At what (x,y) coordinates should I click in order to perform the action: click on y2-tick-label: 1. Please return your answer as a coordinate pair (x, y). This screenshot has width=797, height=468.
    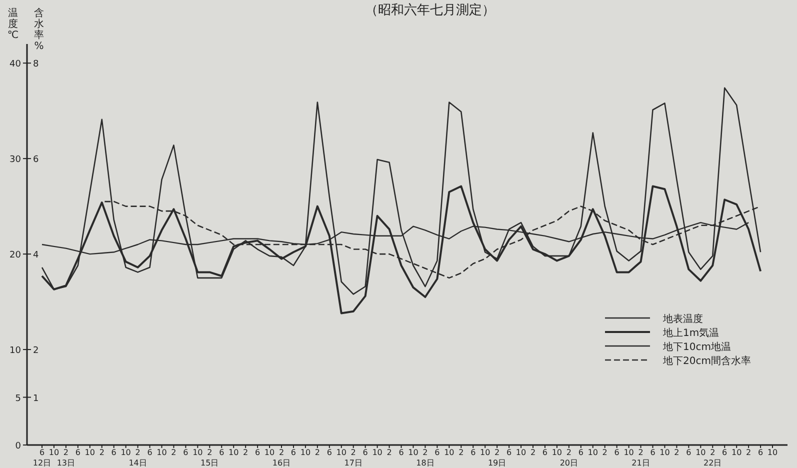
    Looking at the image, I should click on (36, 399).